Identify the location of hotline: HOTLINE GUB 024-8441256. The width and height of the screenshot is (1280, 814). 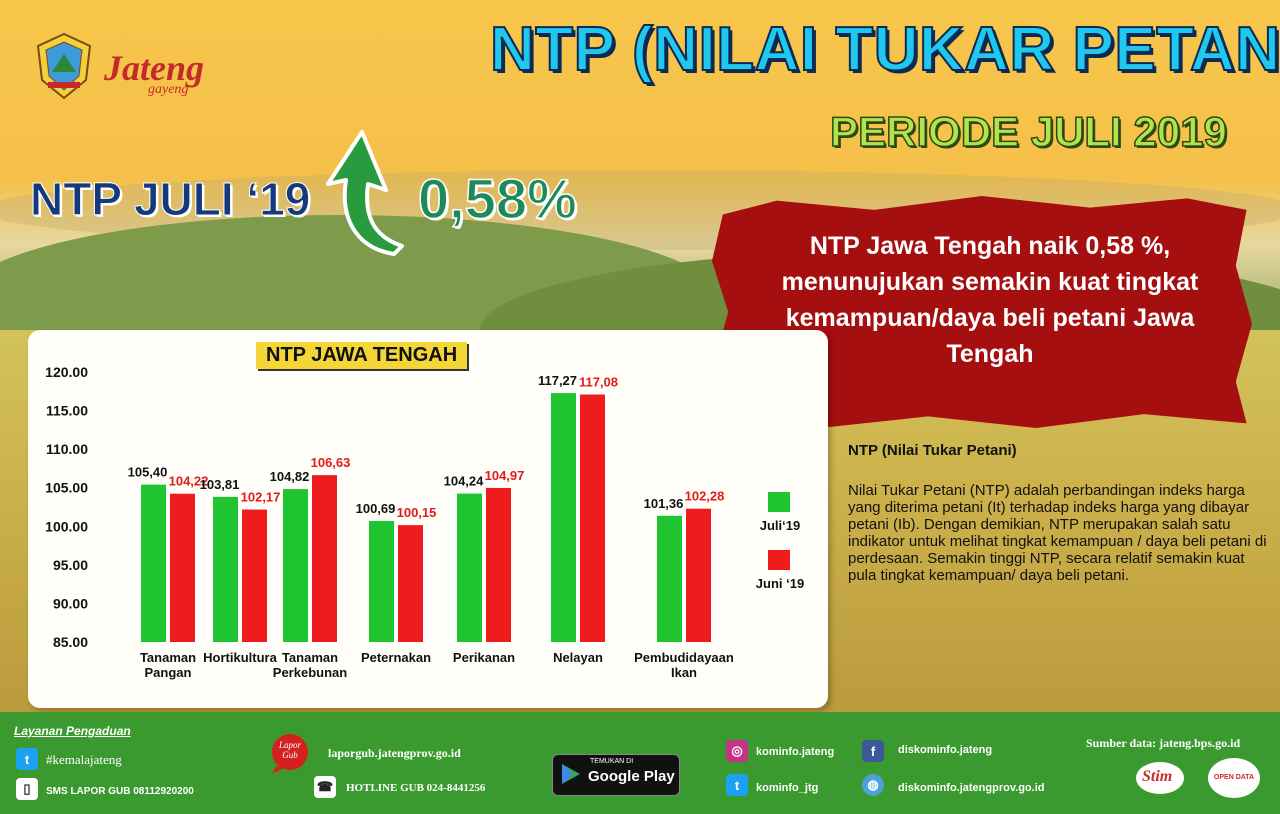
(416, 788).